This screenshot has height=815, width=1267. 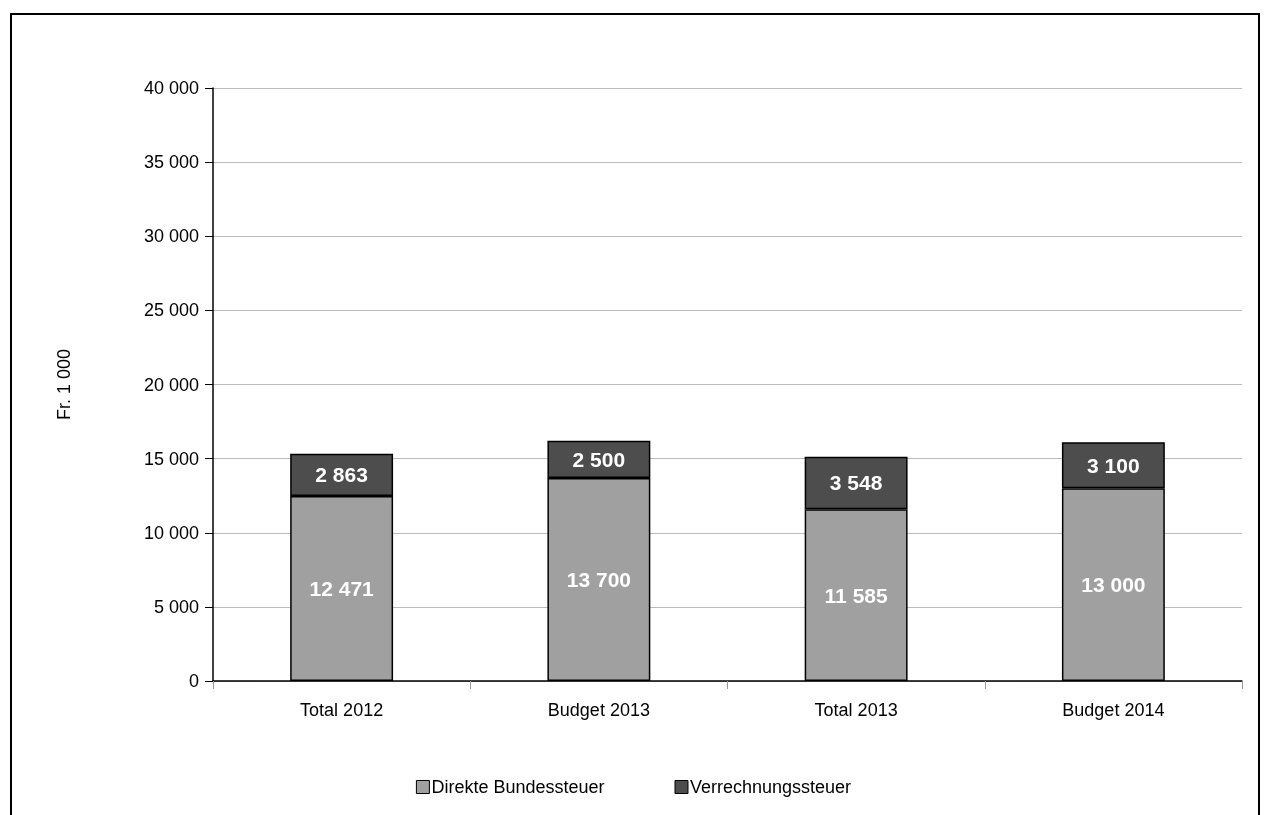 What do you see at coordinates (598, 710) in the screenshot?
I see `x-tick-label: Budget 2013` at bounding box center [598, 710].